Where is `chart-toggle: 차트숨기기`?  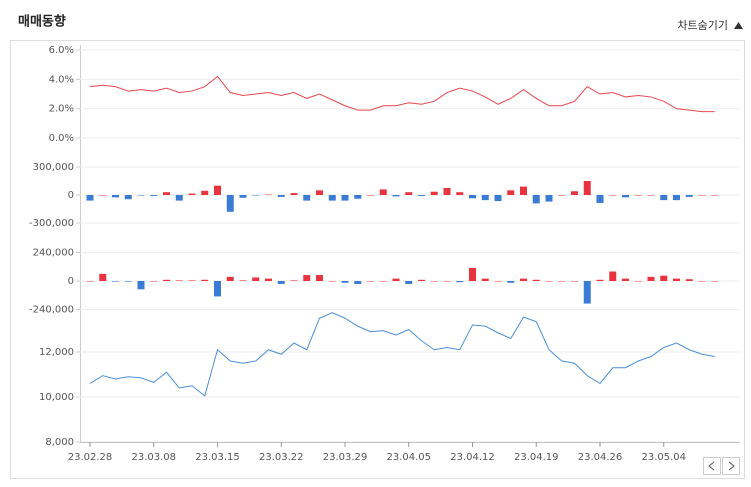
chart-toggle: 차트숨기기 is located at coordinates (702, 25).